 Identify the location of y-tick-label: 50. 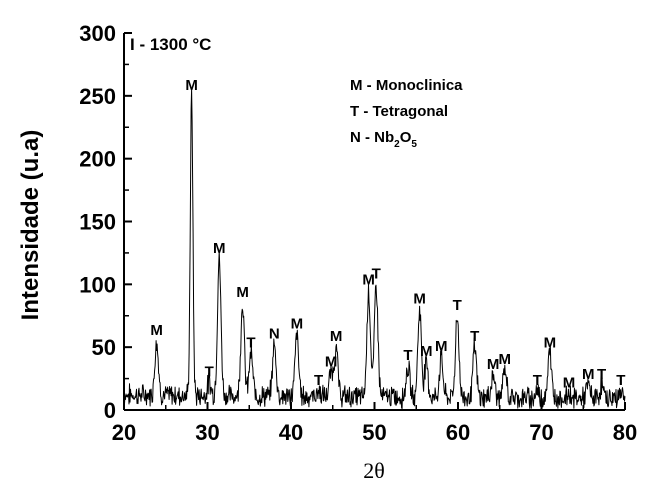
(104, 347).